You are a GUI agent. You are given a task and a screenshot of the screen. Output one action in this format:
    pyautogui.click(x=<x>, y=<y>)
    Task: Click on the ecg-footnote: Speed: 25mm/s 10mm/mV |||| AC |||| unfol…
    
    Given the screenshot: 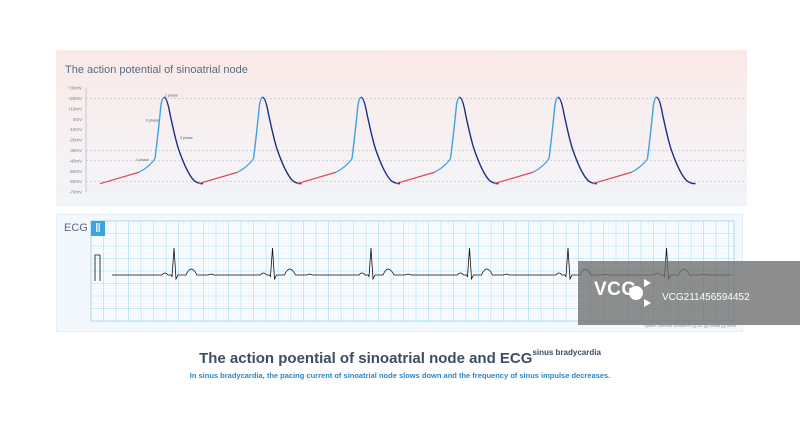 What is the action you would take?
    pyautogui.click(x=689, y=325)
    